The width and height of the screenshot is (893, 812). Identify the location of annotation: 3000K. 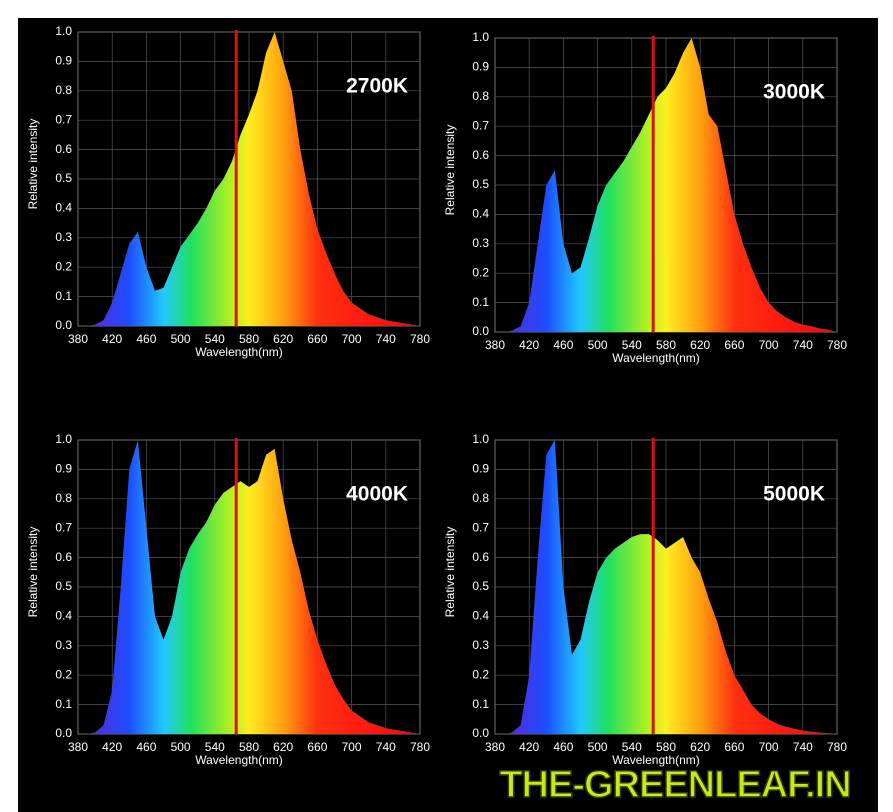
(794, 92).